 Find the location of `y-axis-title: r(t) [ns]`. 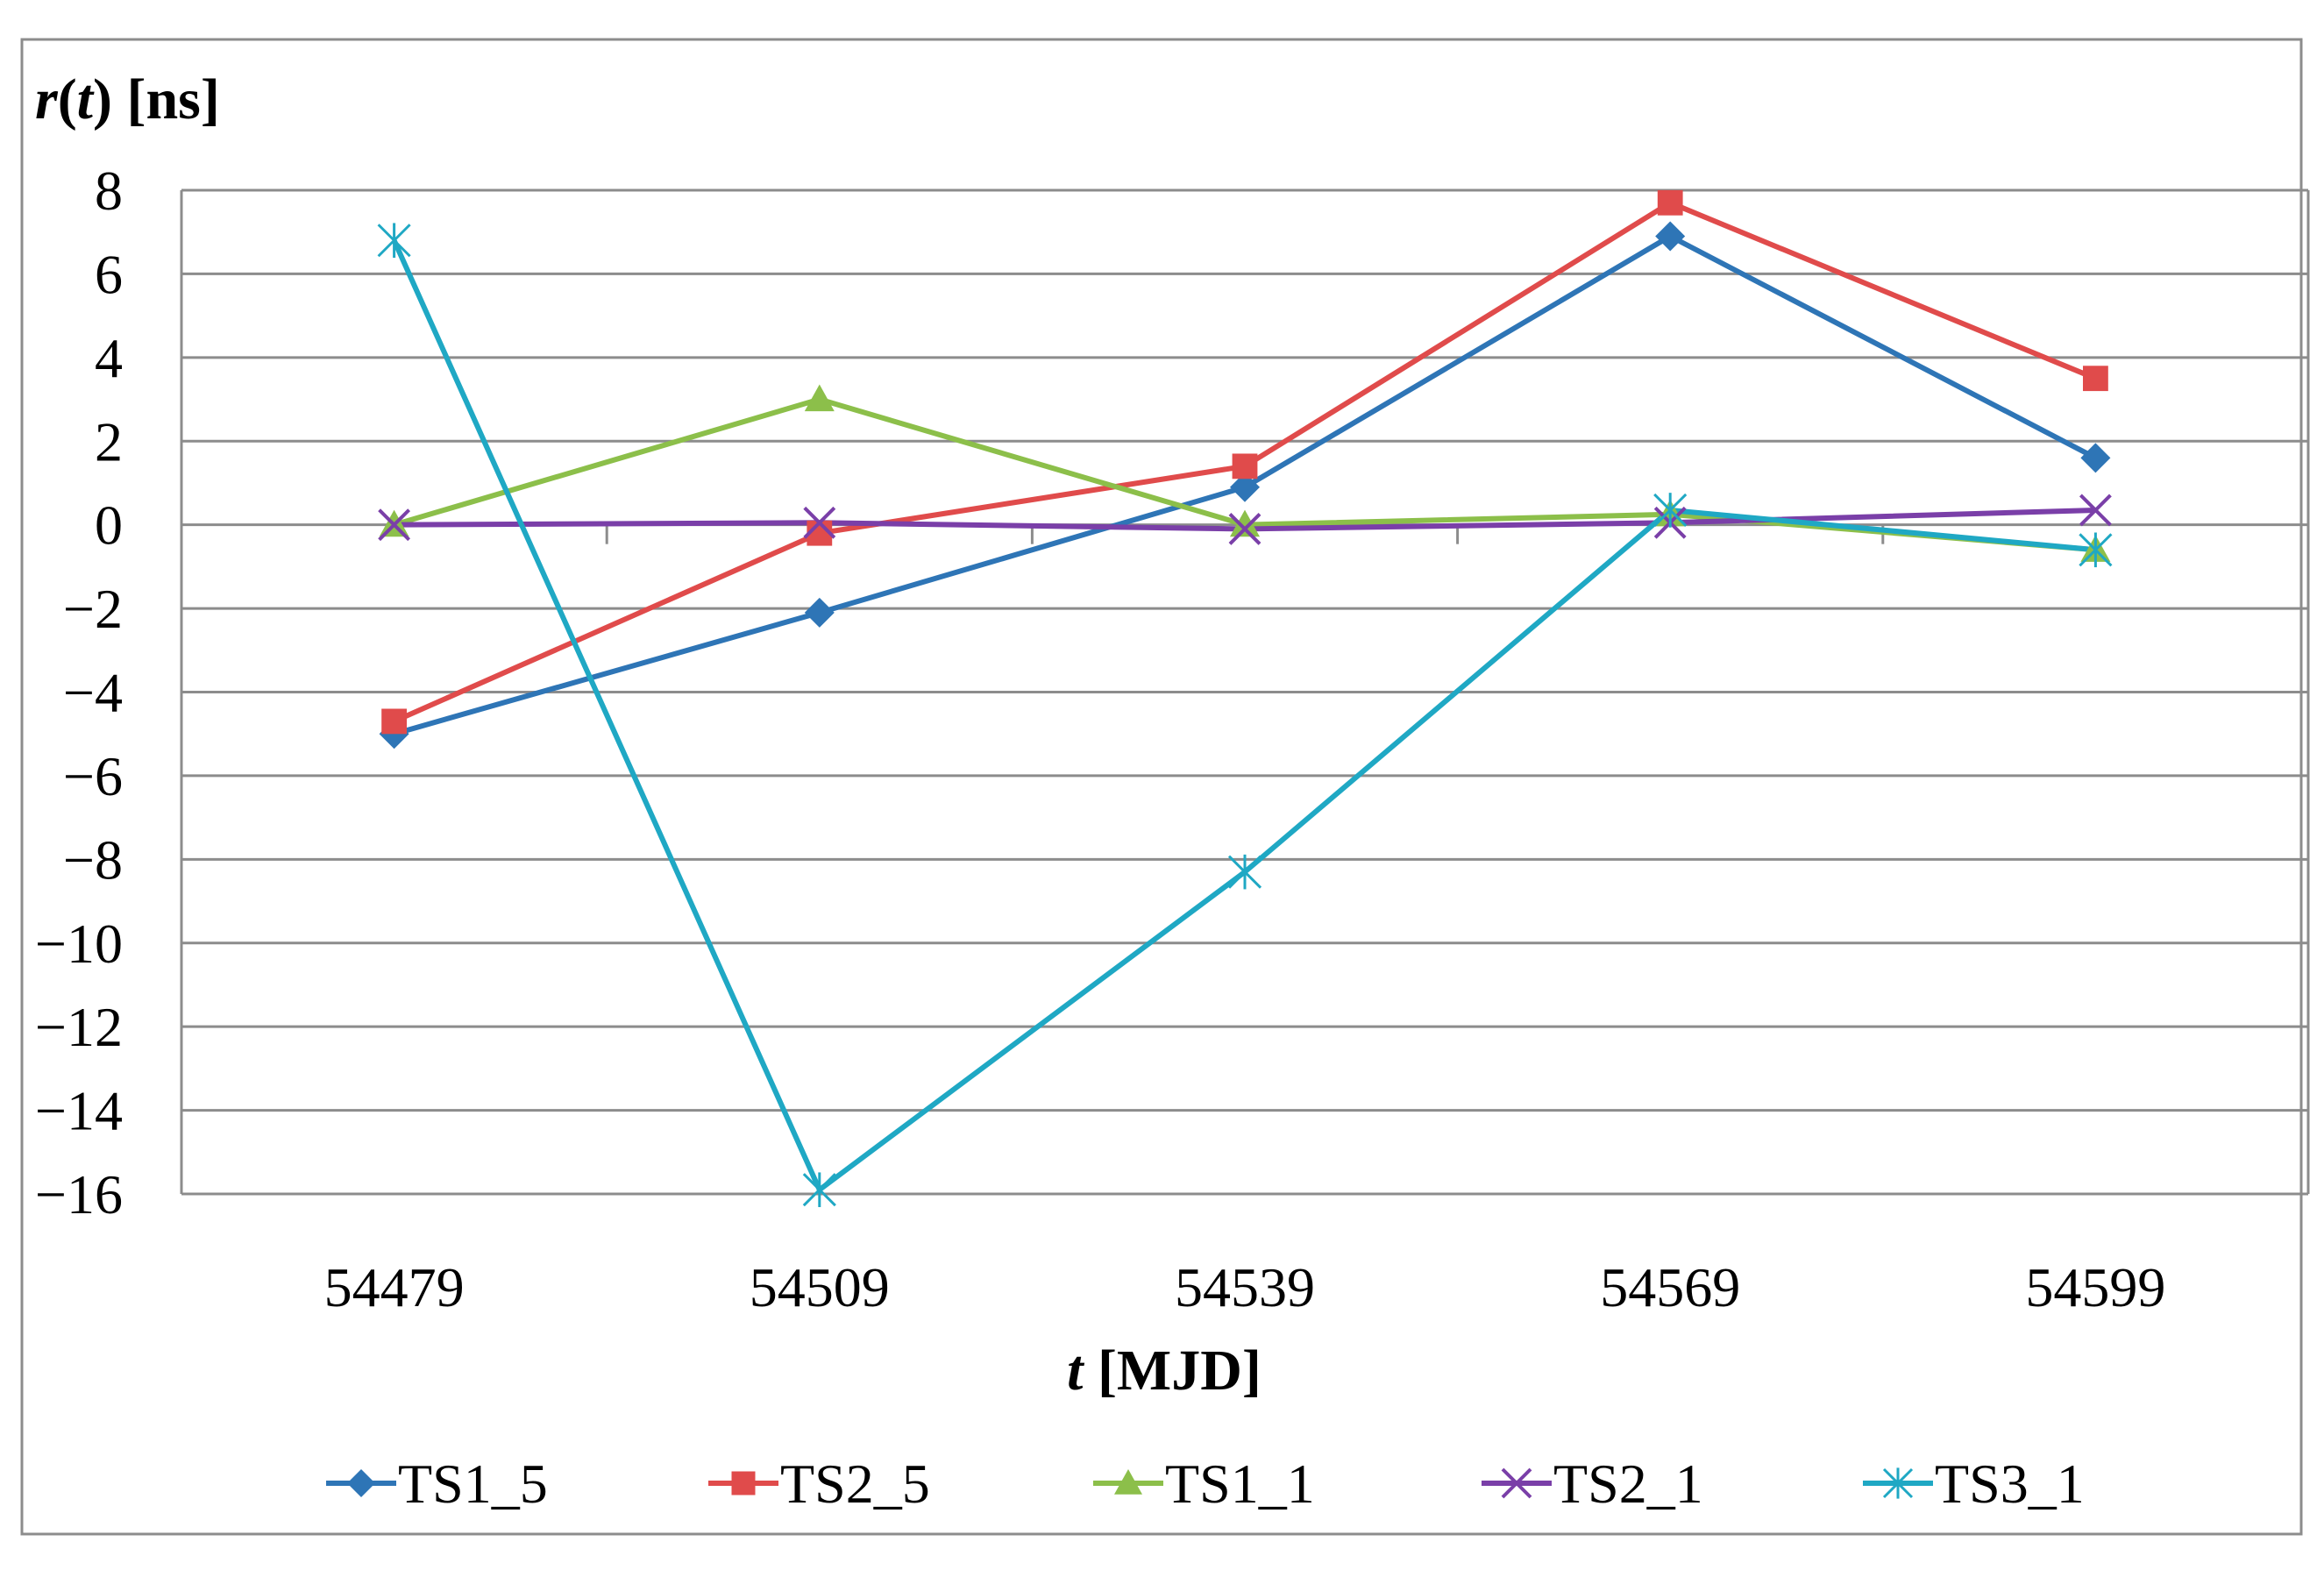

y-axis-title: r(t) [ns] is located at coordinates (127, 99).